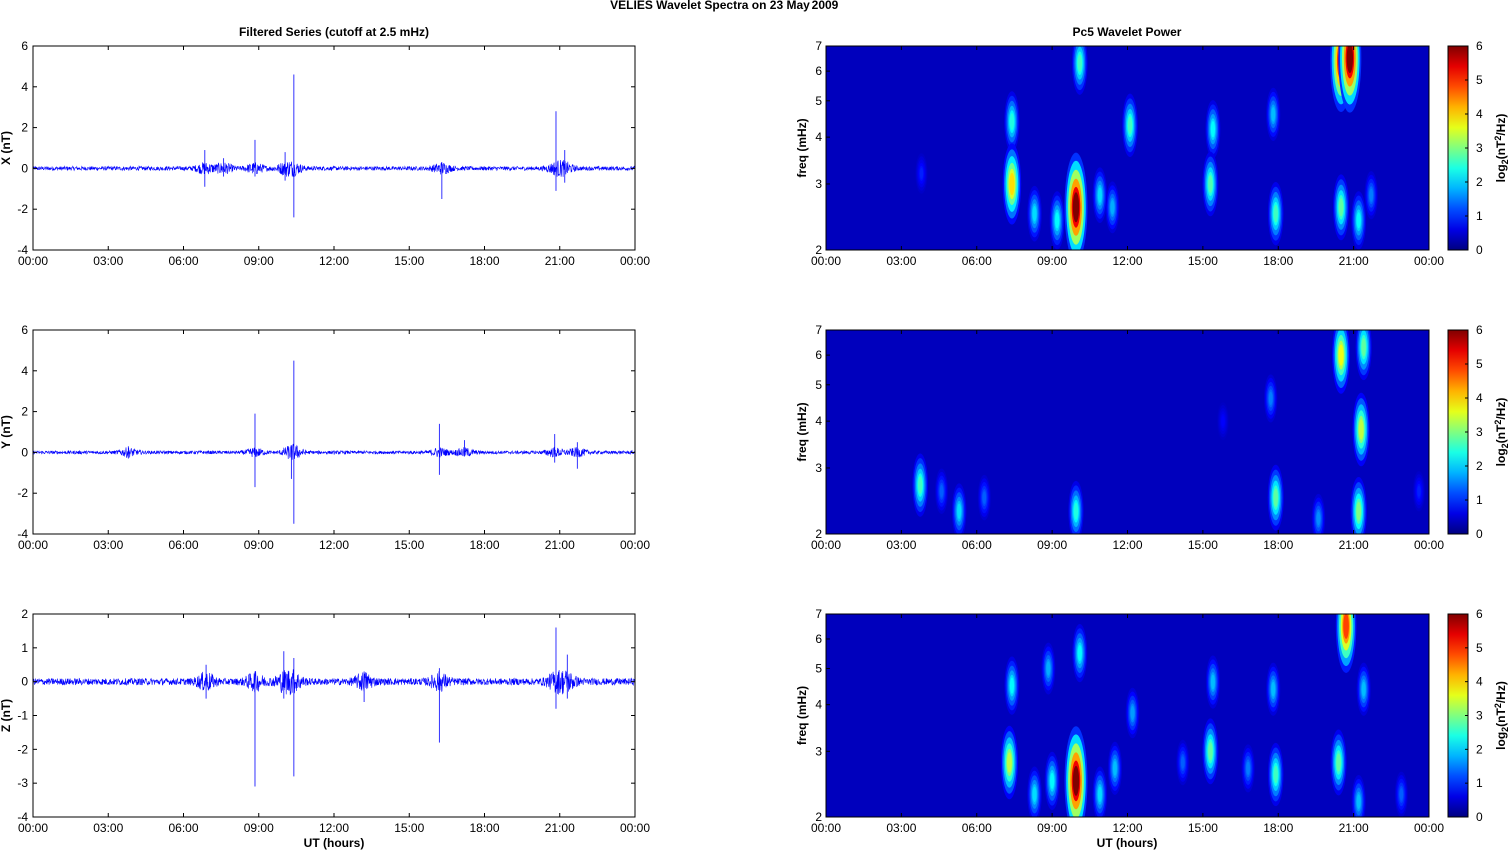 Image resolution: width=1511 pixels, height=851 pixels. Describe the element at coordinates (24, 648) in the screenshot. I see `y-tick-label: 1` at that location.